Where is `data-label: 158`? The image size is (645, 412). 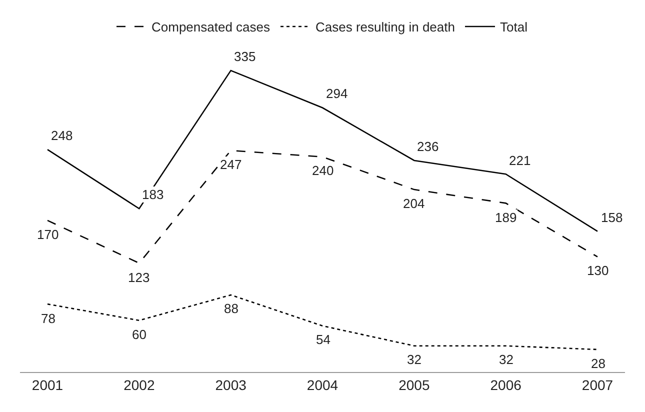
data-label: 158 is located at coordinates (612, 217).